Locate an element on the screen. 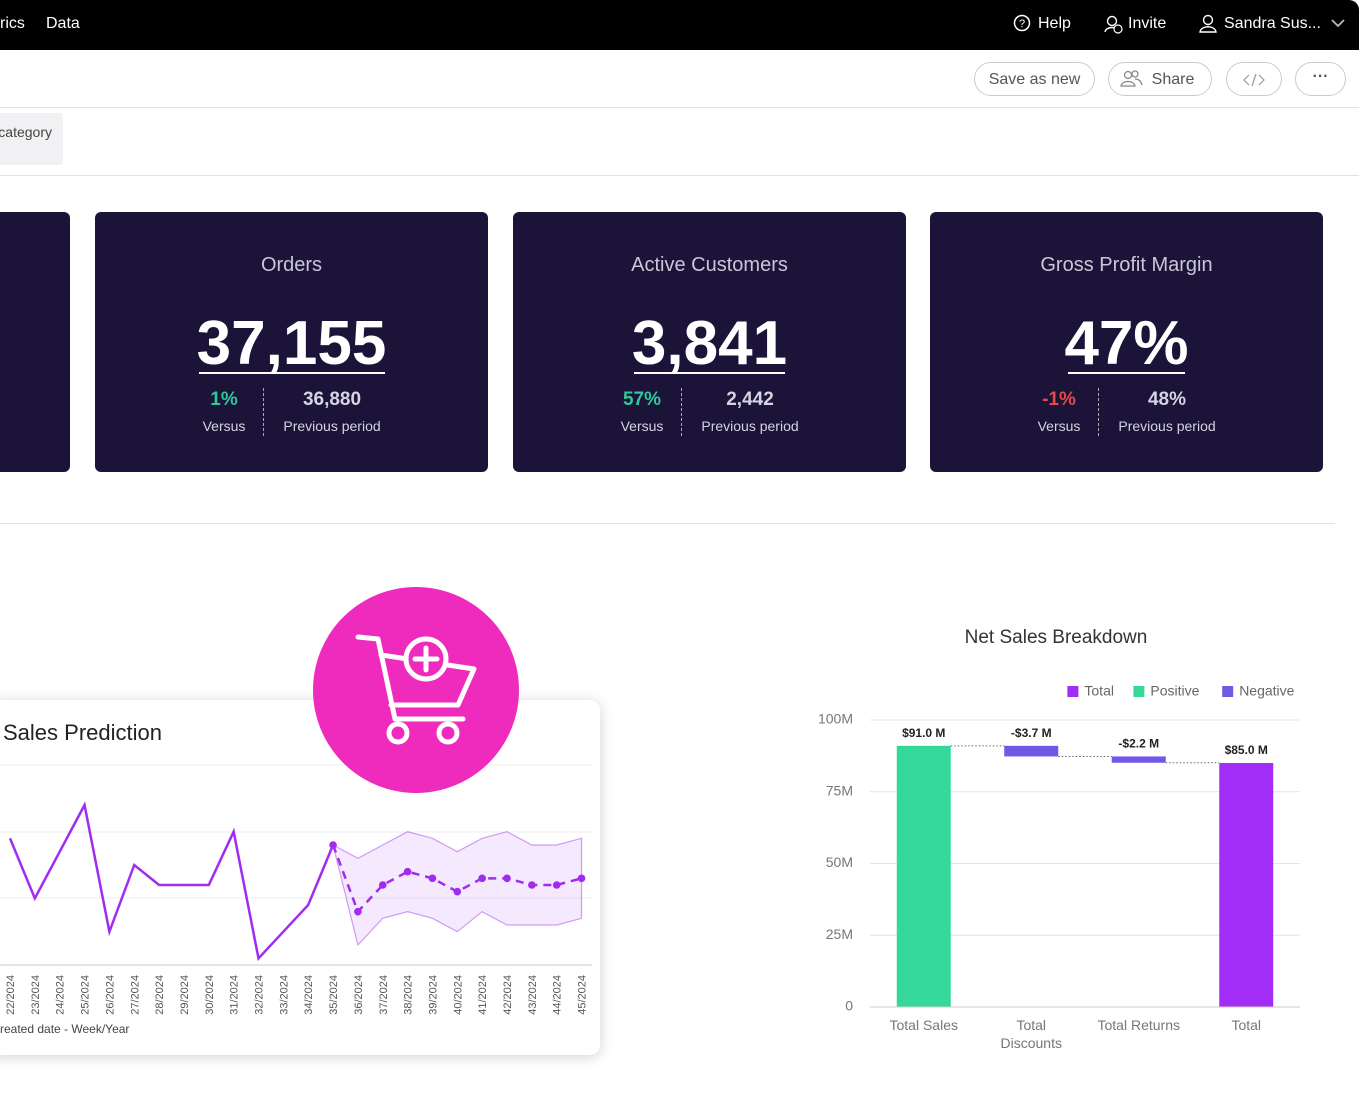 This screenshot has height=1106, width=1359. x-tick-label: 40/2024 is located at coordinates (458, 995).